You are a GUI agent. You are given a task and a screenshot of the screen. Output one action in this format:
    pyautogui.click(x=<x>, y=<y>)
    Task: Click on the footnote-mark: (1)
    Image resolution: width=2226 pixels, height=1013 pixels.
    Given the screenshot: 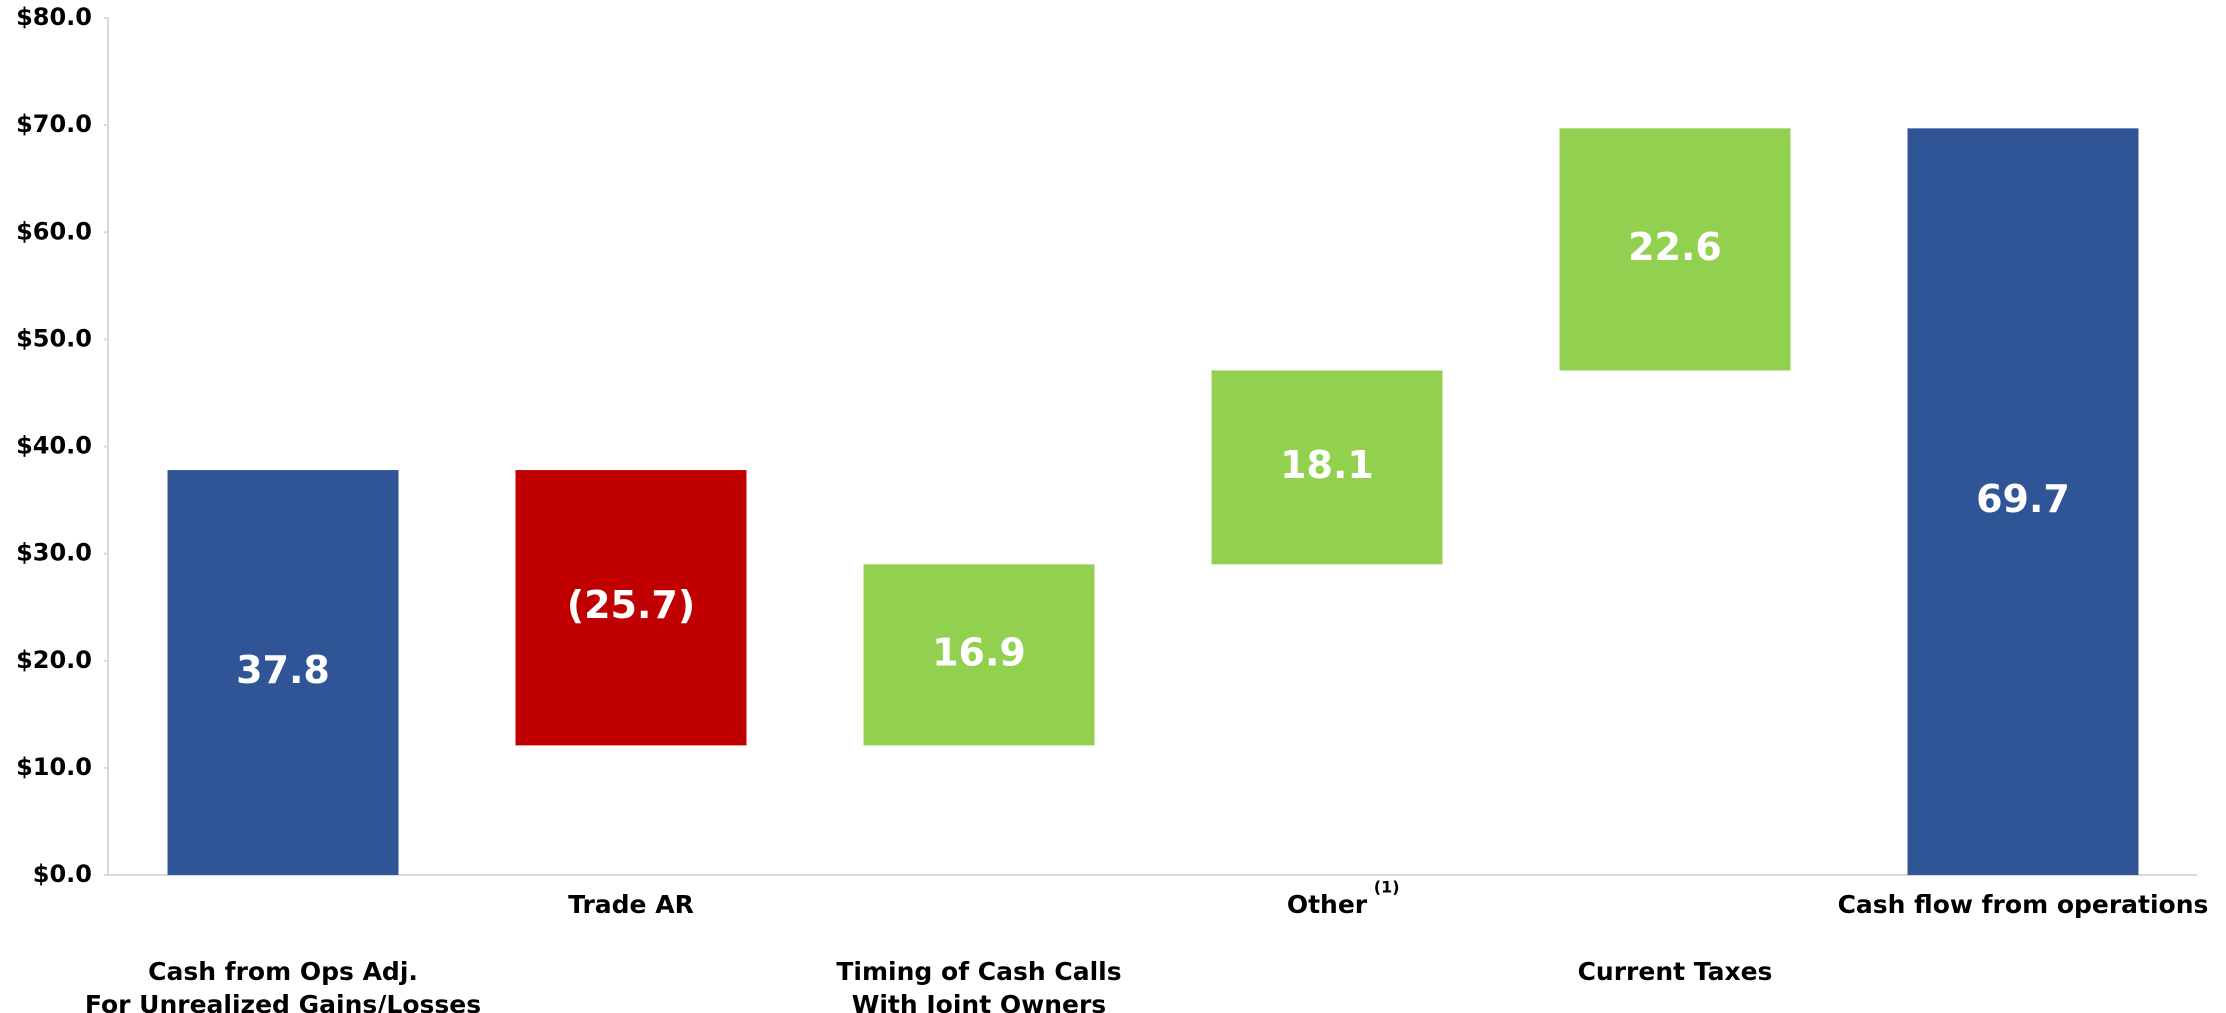 What is the action you would take?
    pyautogui.click(x=1387, y=887)
    